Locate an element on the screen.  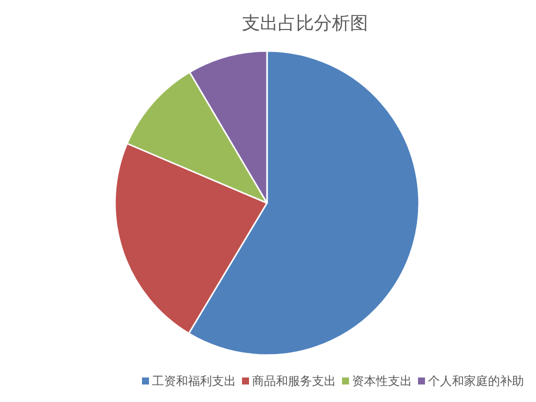
legend-label: 工资和福利支出 is located at coordinates (194, 381).